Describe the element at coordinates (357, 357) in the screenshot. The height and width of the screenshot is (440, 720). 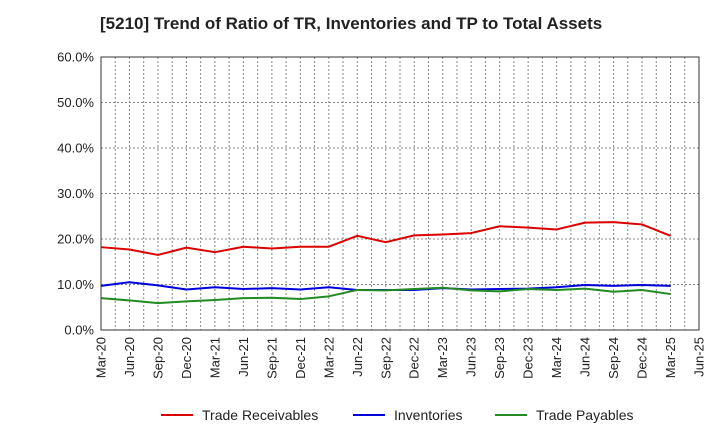
I see `x-tick-label: Jun-22` at that location.